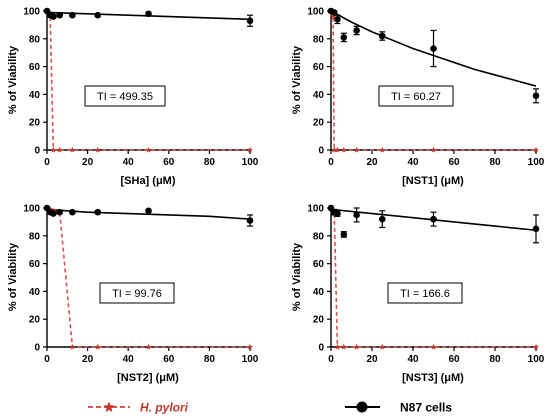 The width and height of the screenshot is (550, 420). Describe the element at coordinates (109, 406) in the screenshot. I see `legend-hpylori-star` at that location.